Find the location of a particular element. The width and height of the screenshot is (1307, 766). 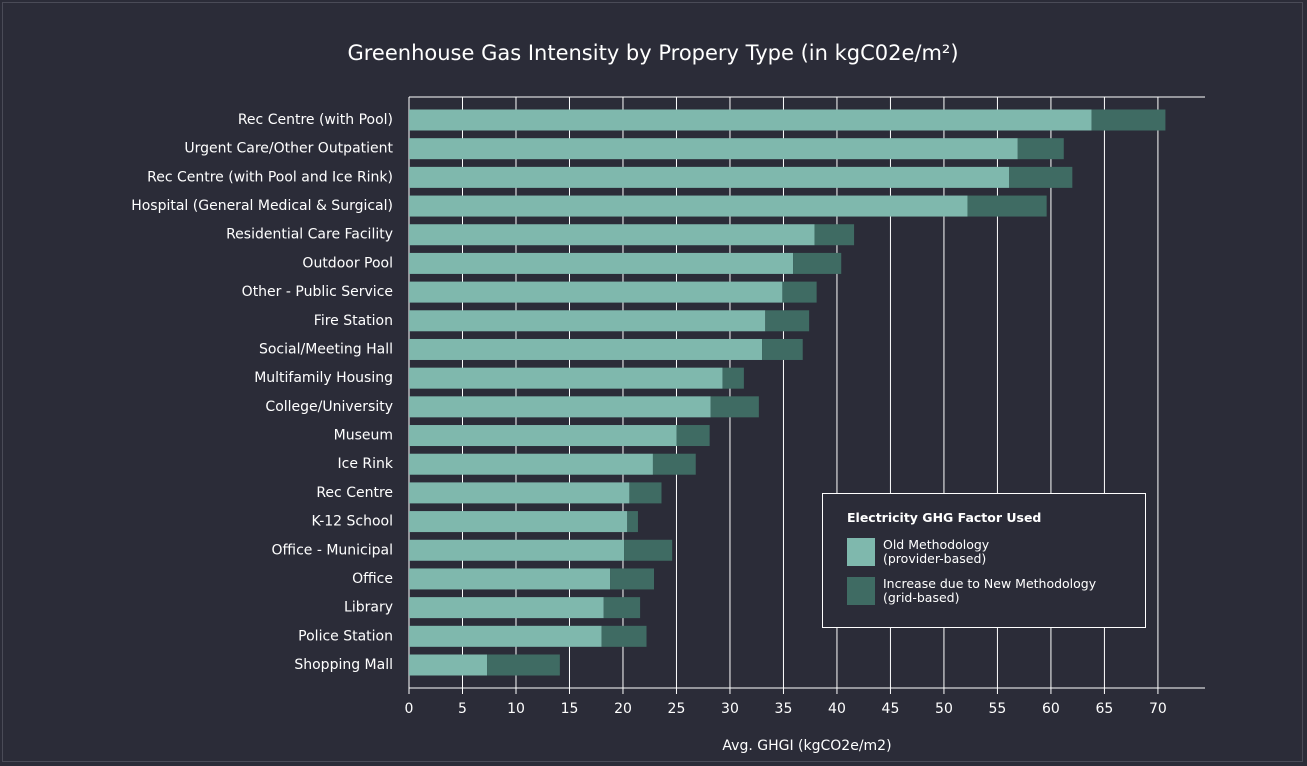

x-tick-label: 25 is located at coordinates (677, 709).